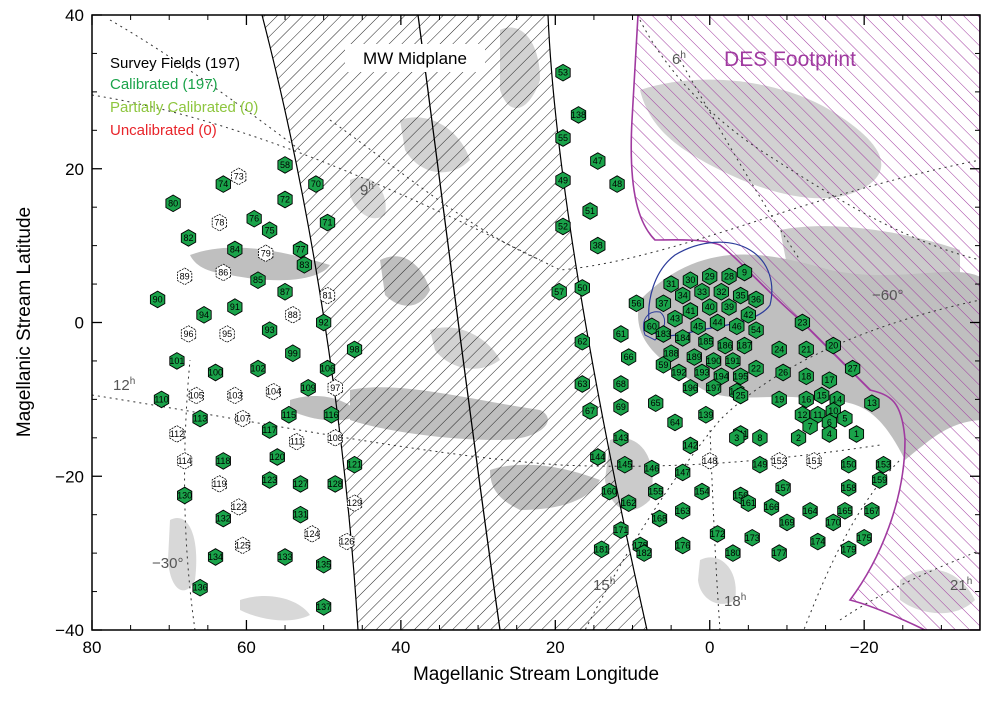 The width and height of the screenshot is (1000, 716). I want to click on y-tick-label: −40, so click(69, 630).